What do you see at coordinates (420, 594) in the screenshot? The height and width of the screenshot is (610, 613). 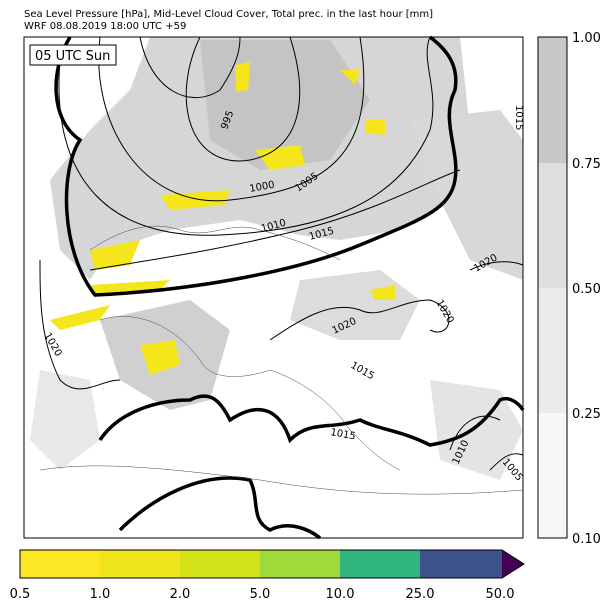 I see `colorbar-tick-label: 25.0` at bounding box center [420, 594].